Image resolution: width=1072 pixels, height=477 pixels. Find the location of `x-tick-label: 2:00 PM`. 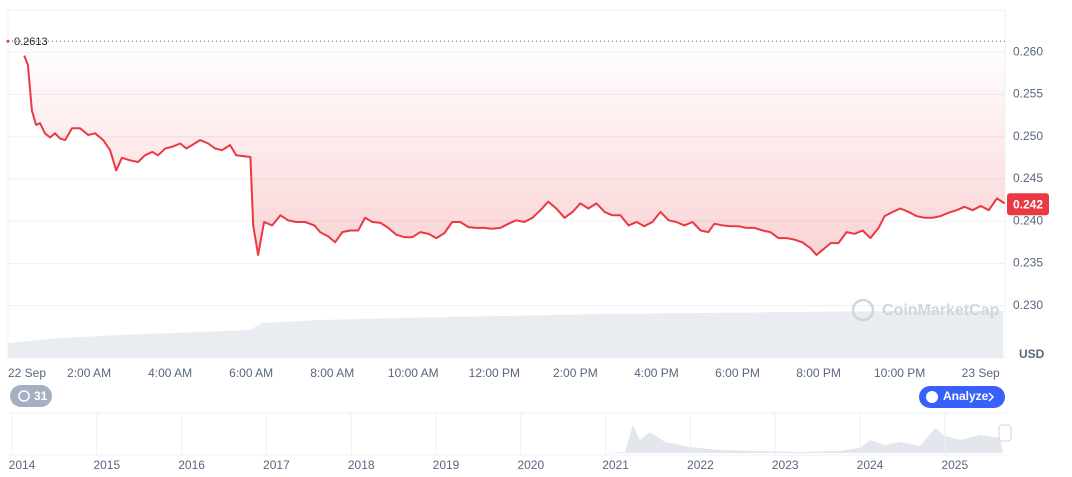

x-tick-label: 2:00 PM is located at coordinates (575, 373).